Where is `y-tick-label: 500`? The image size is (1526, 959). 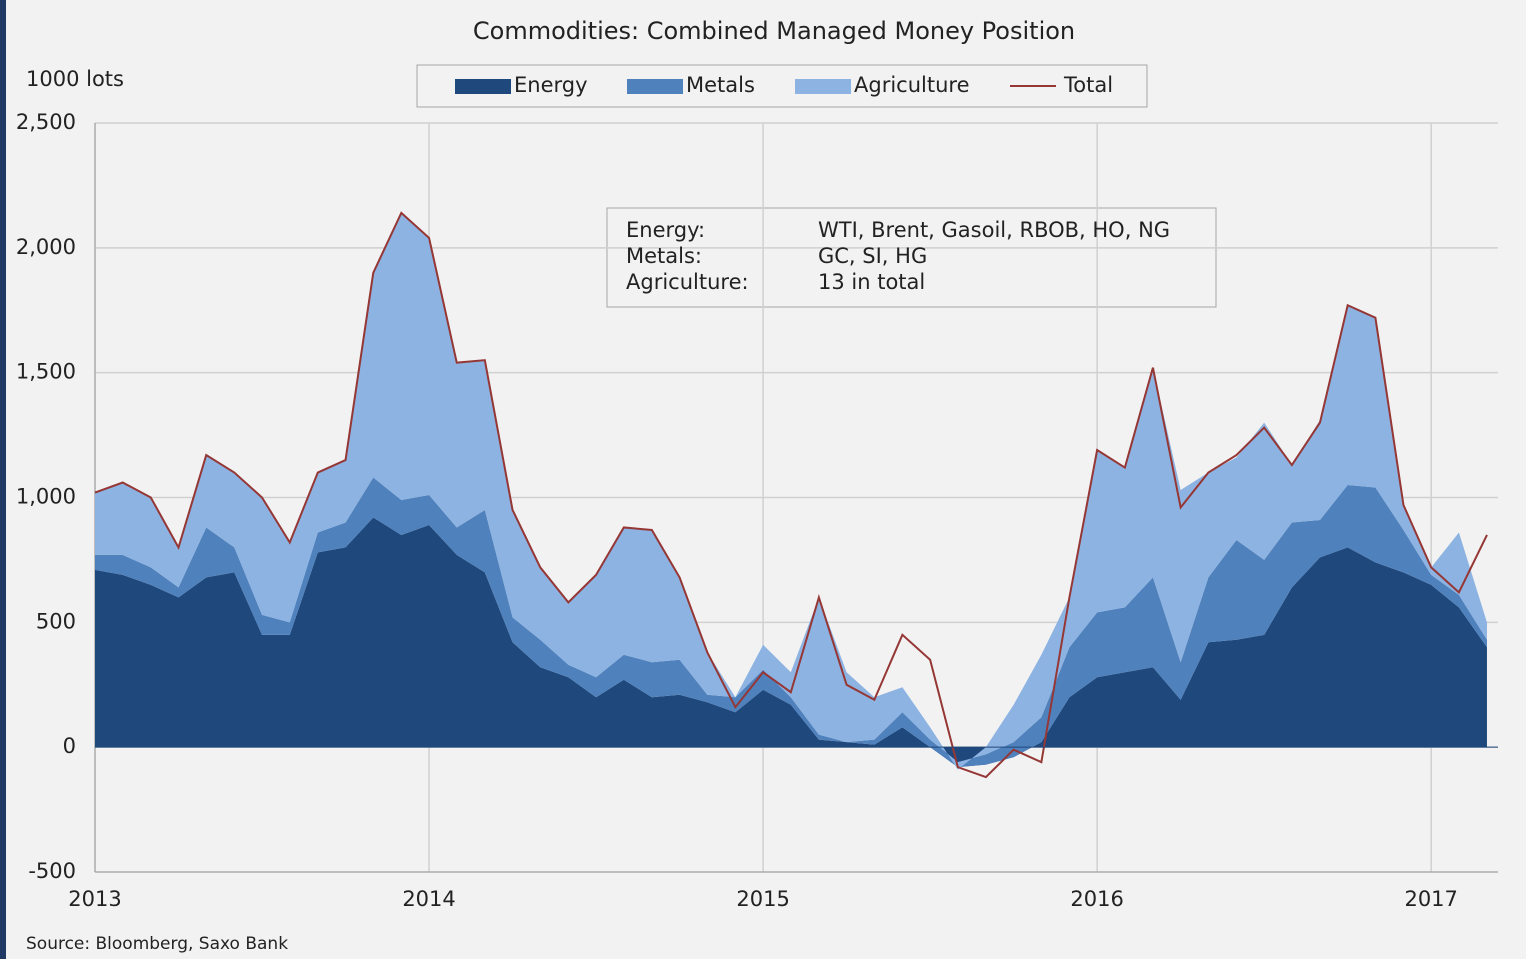 y-tick-label: 500 is located at coordinates (56, 621).